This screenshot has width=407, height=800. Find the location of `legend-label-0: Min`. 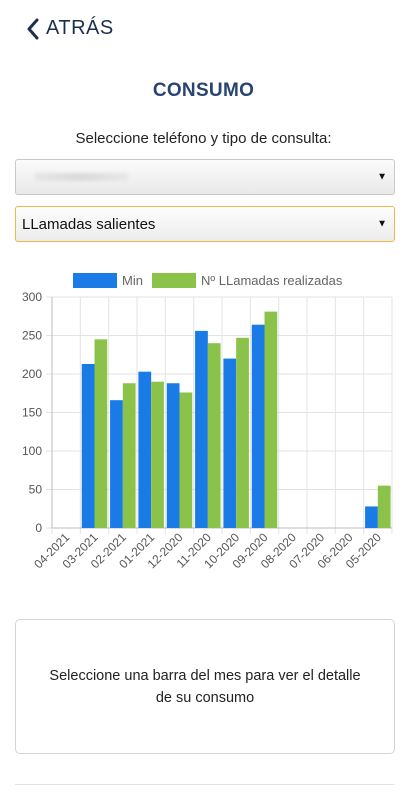

legend-label-0: Min is located at coordinates (132, 280).